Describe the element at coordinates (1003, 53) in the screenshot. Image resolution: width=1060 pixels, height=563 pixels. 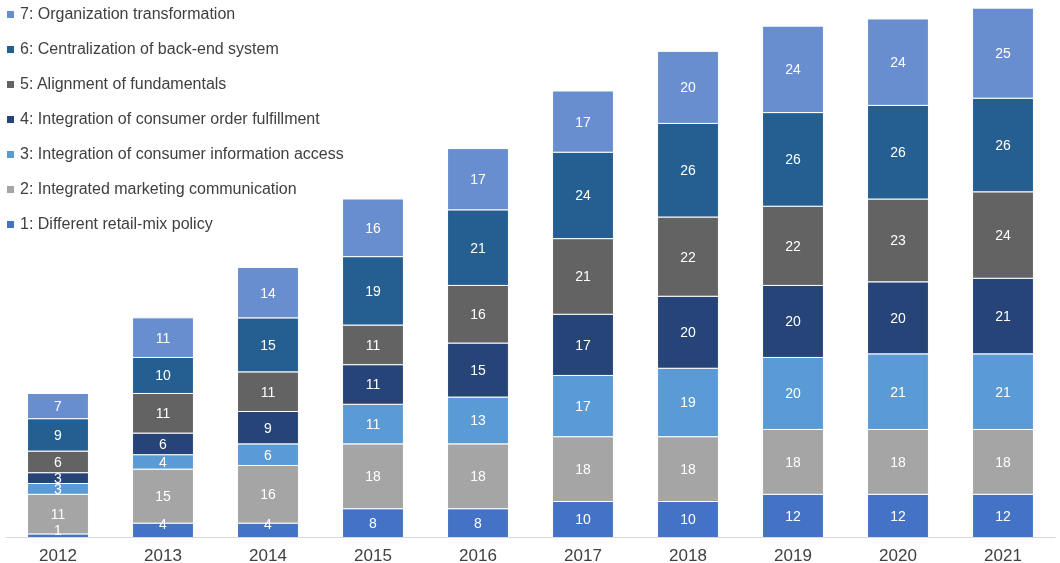
I see `data-label: 25` at that location.